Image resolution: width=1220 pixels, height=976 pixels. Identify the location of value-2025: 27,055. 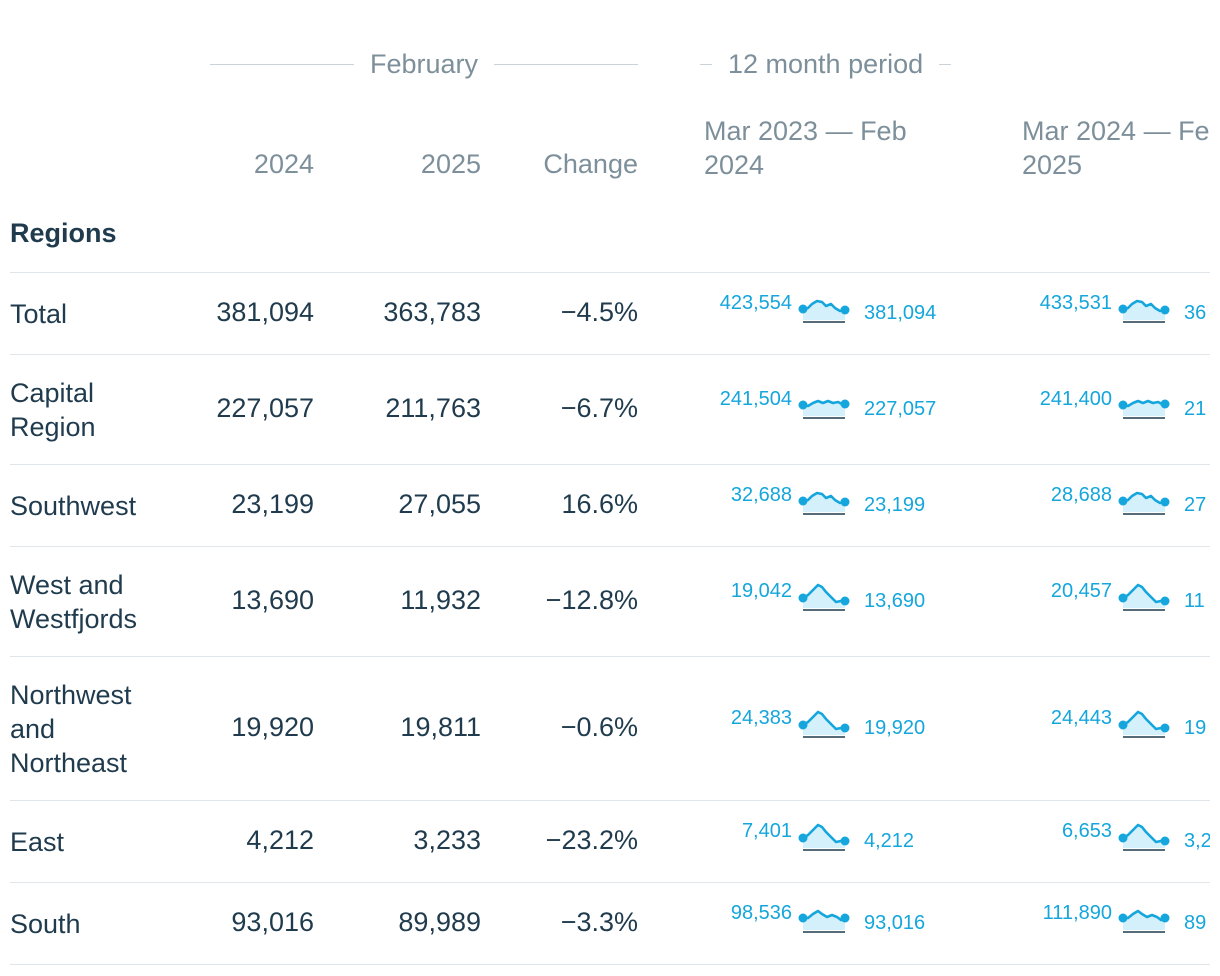
(439, 504).